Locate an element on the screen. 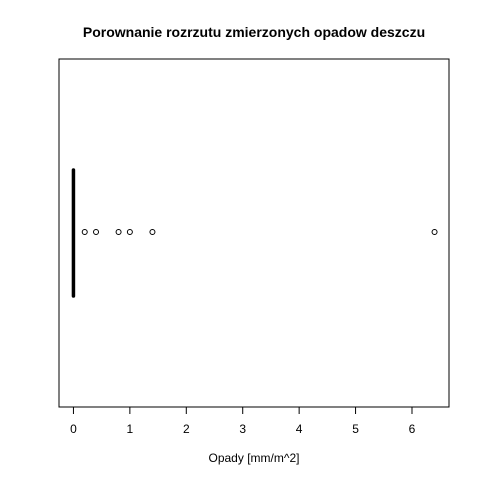  x-tick-label: 0 is located at coordinates (73, 429).